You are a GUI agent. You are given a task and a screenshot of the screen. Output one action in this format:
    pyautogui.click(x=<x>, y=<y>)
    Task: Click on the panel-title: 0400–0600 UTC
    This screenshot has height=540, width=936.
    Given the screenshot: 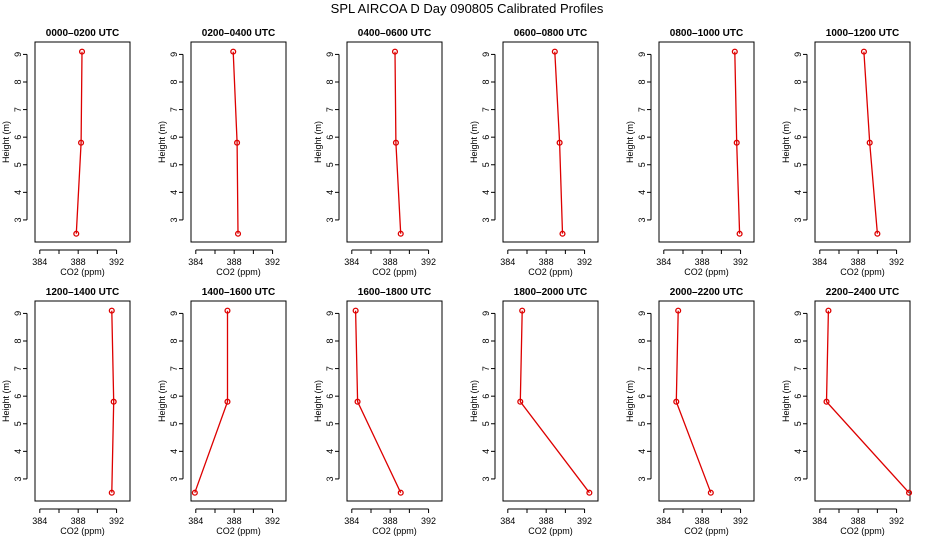 What is the action you would take?
    pyautogui.click(x=394, y=33)
    